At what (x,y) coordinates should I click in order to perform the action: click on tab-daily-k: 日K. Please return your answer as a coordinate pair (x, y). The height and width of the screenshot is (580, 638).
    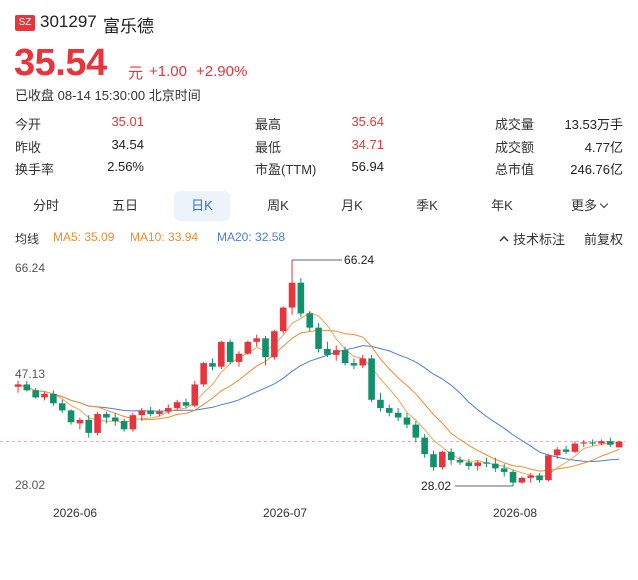
    Looking at the image, I should click on (202, 206).